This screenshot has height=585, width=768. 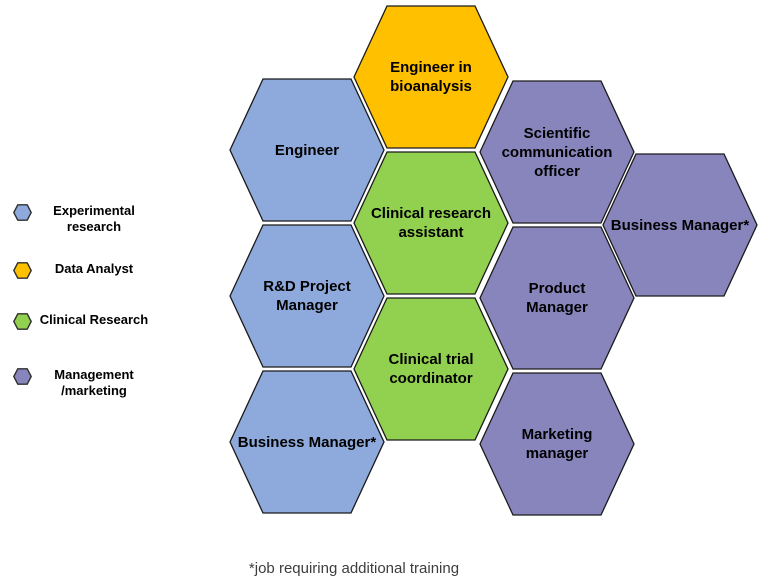 I want to click on hex-label-engineer-in-bioanalysis: Engineer in bioanalysis, so click(x=431, y=77).